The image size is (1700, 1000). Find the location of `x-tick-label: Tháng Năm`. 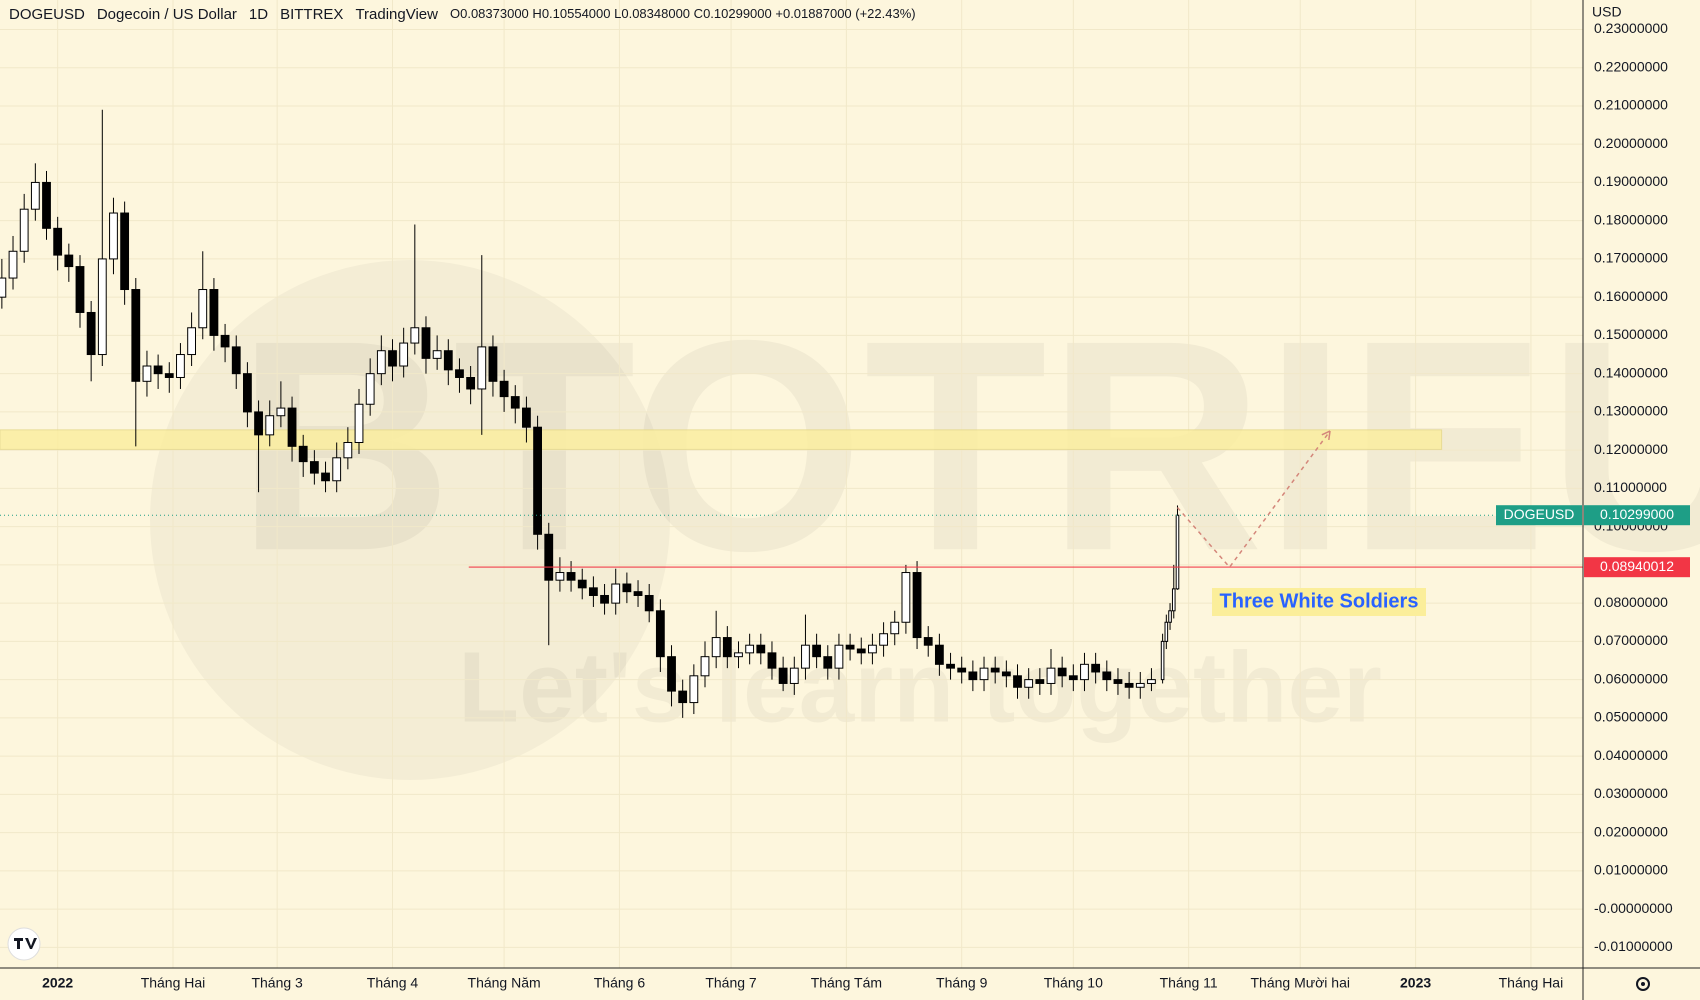

x-tick-label: Tháng Năm is located at coordinates (504, 983).